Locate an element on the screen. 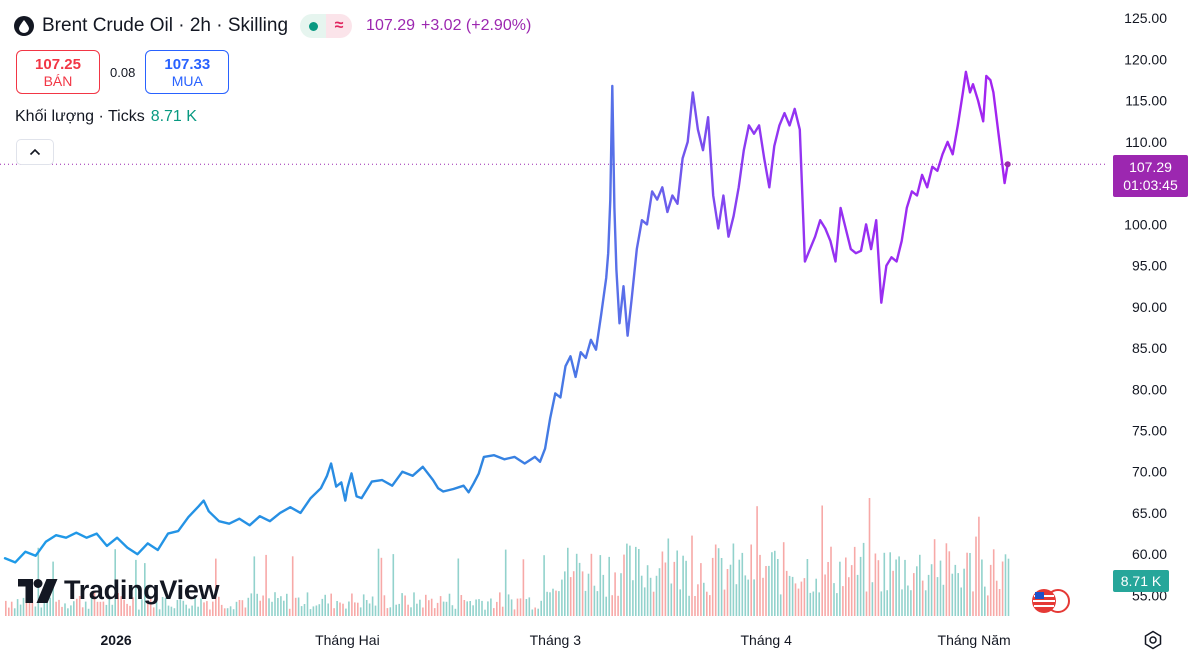  collapse-legend-button is located at coordinates (35, 152).